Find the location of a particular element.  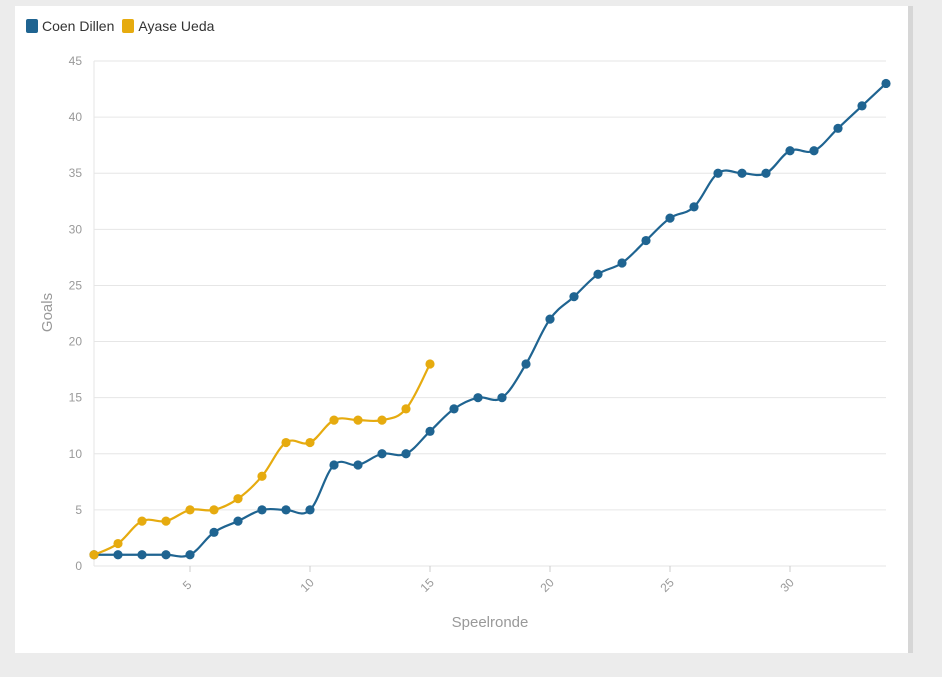

y-tick-label: 15 is located at coordinates (76, 398).